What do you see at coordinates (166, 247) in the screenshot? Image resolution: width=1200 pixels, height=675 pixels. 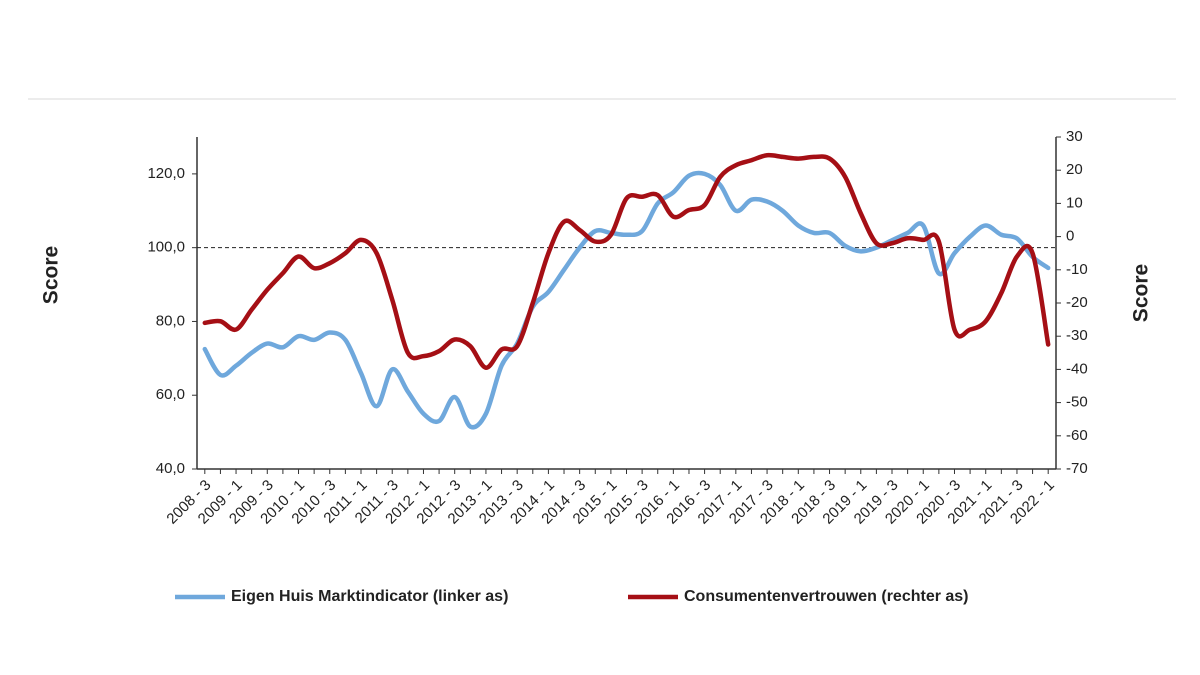 I see `y-tick-label: 100,0` at bounding box center [166, 247].